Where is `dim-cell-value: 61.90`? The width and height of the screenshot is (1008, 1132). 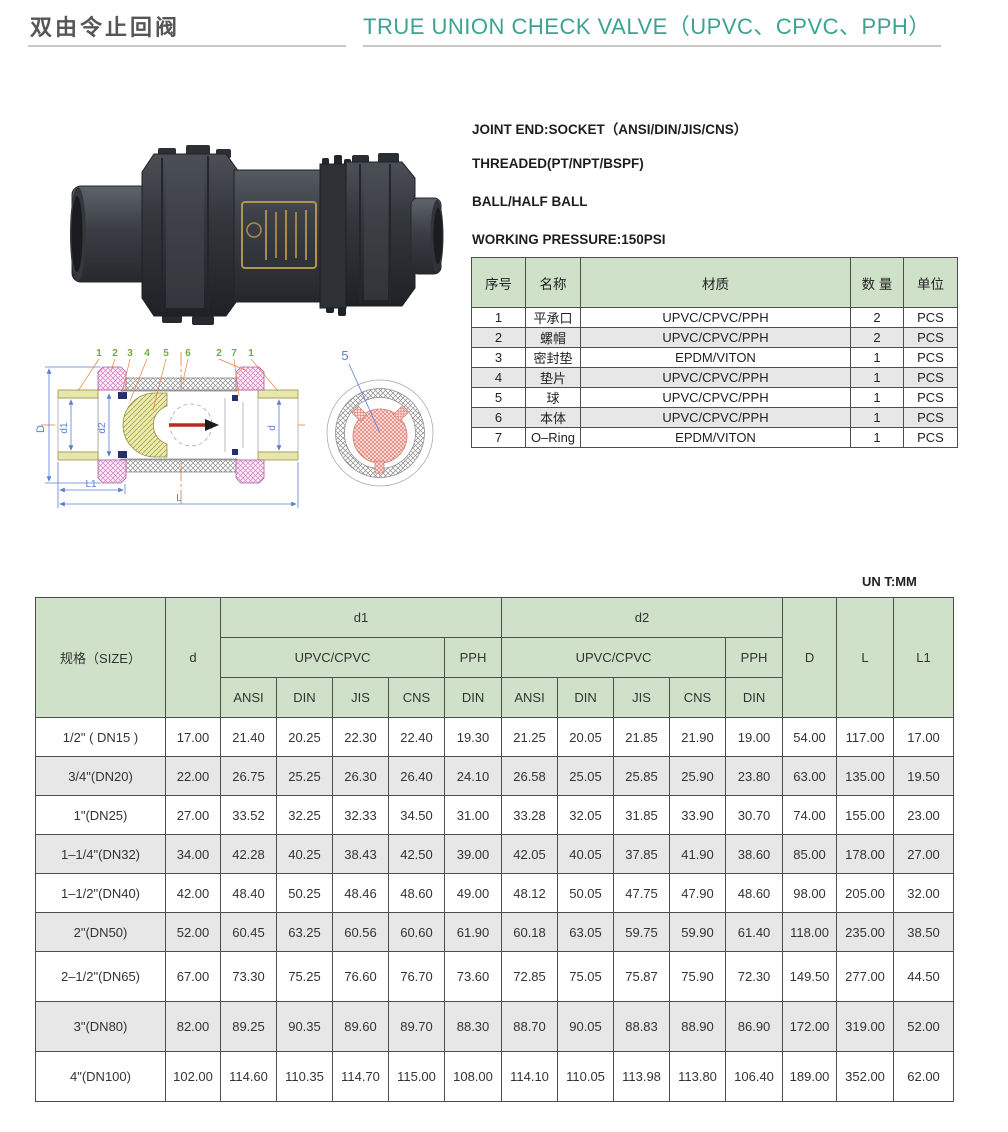
dim-cell-value: 61.90 is located at coordinates (473, 932).